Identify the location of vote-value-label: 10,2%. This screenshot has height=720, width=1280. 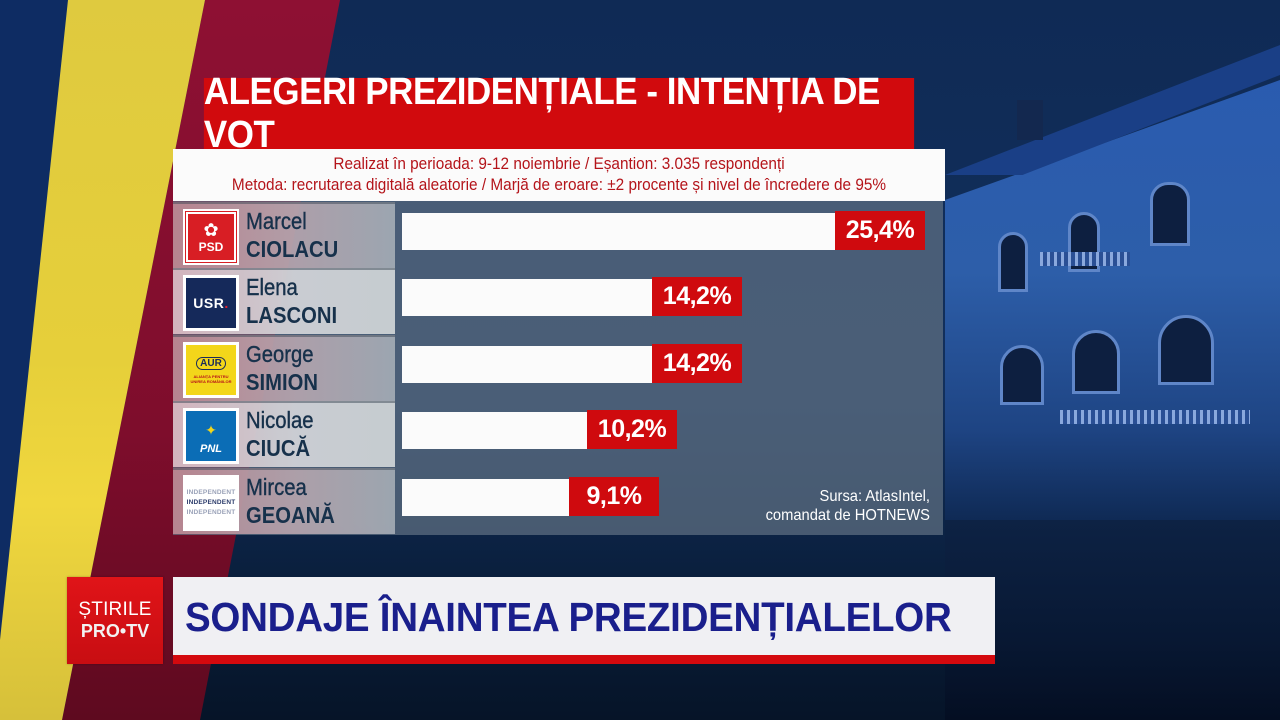
(632, 429).